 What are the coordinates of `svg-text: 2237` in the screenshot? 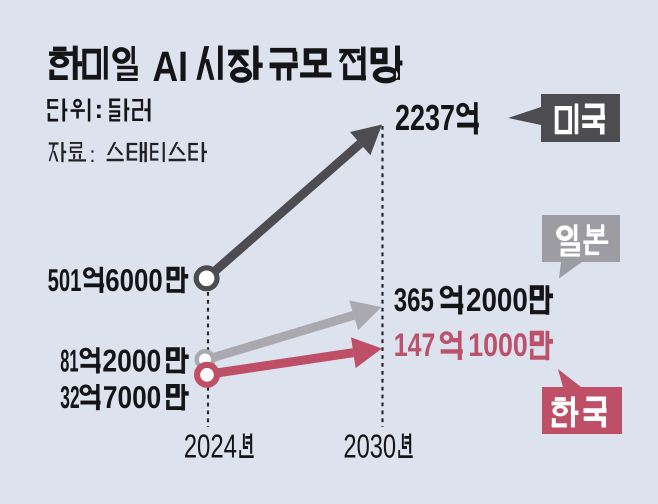 It's located at (425, 117).